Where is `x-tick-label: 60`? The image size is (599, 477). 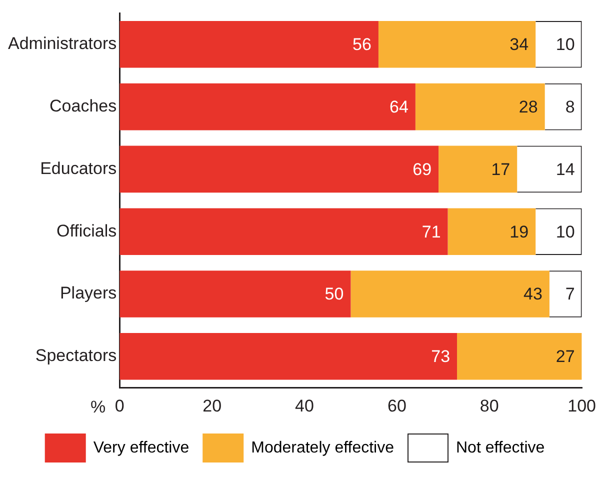 x-tick-label: 60 is located at coordinates (396, 406).